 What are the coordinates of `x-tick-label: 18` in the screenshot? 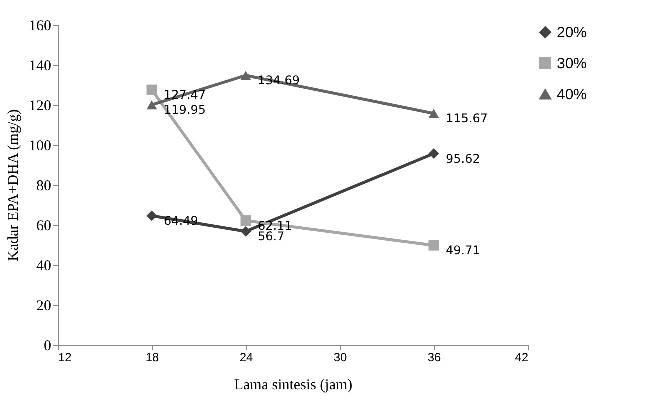 It's located at (153, 357).